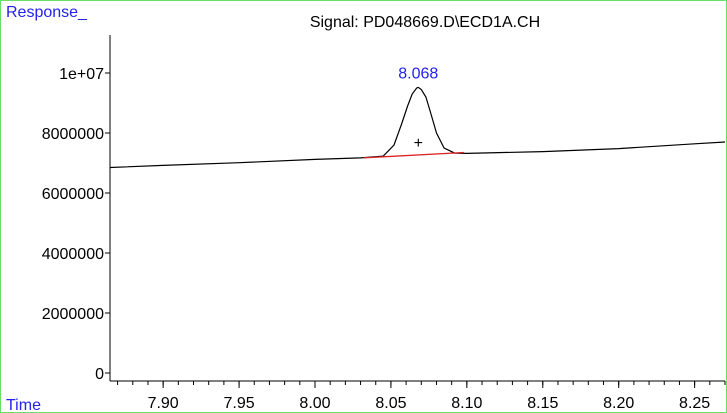 The height and width of the screenshot is (413, 727). What do you see at coordinates (47, 12) in the screenshot?
I see `y-axis-label: Response_` at bounding box center [47, 12].